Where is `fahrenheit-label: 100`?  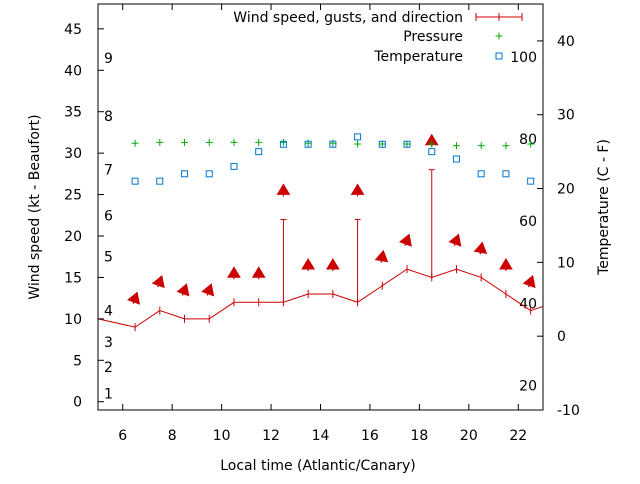 fahrenheit-label: 100 is located at coordinates (523, 58).